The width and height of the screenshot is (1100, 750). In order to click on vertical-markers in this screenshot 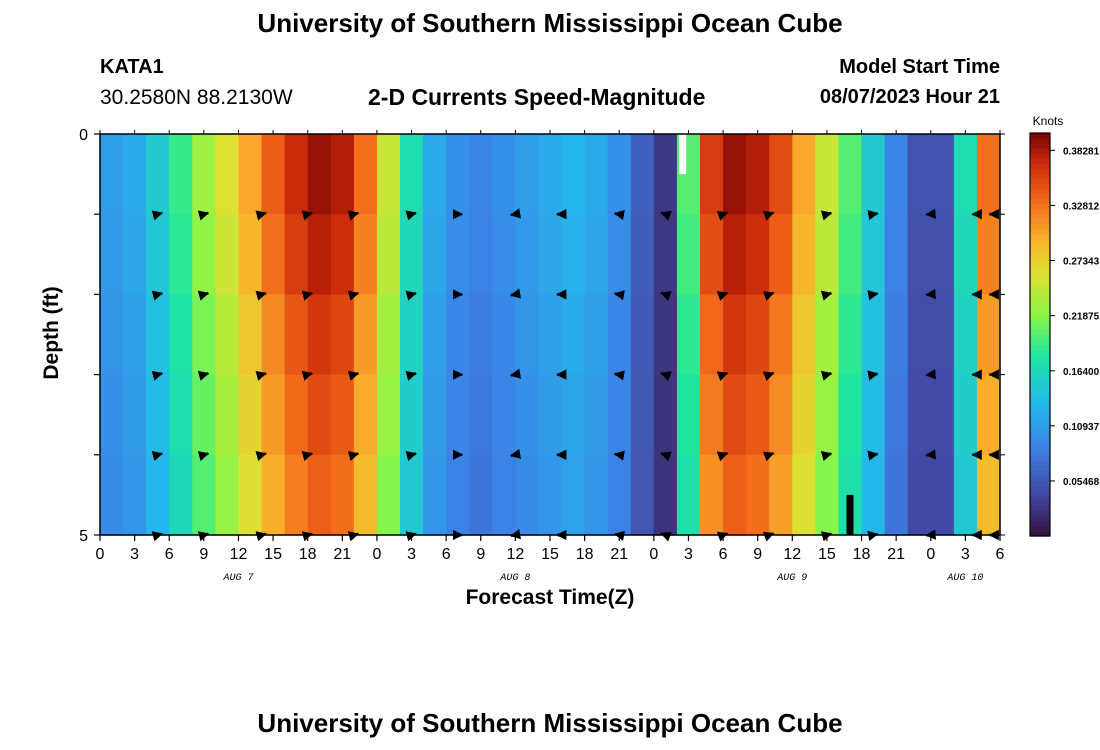, I will do `click(766, 334)`.